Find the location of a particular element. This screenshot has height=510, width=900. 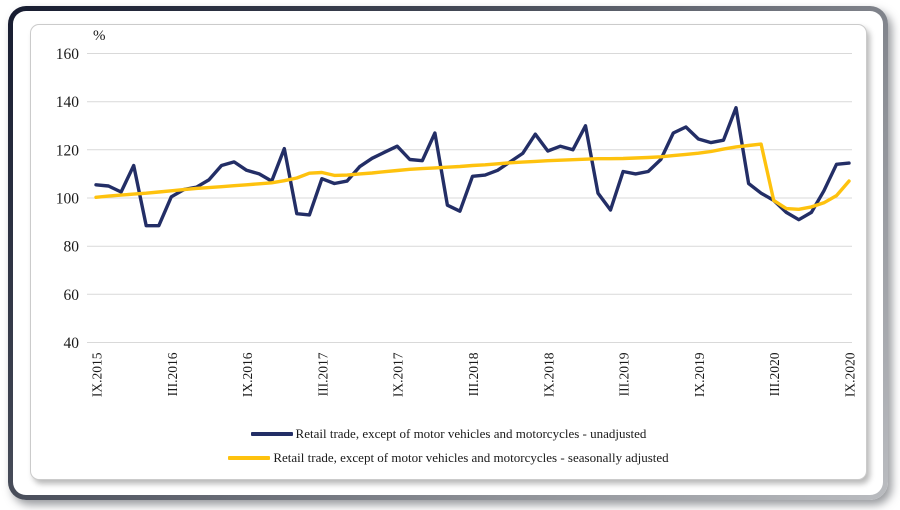

svg-text: III.2016 is located at coordinates (172, 374).